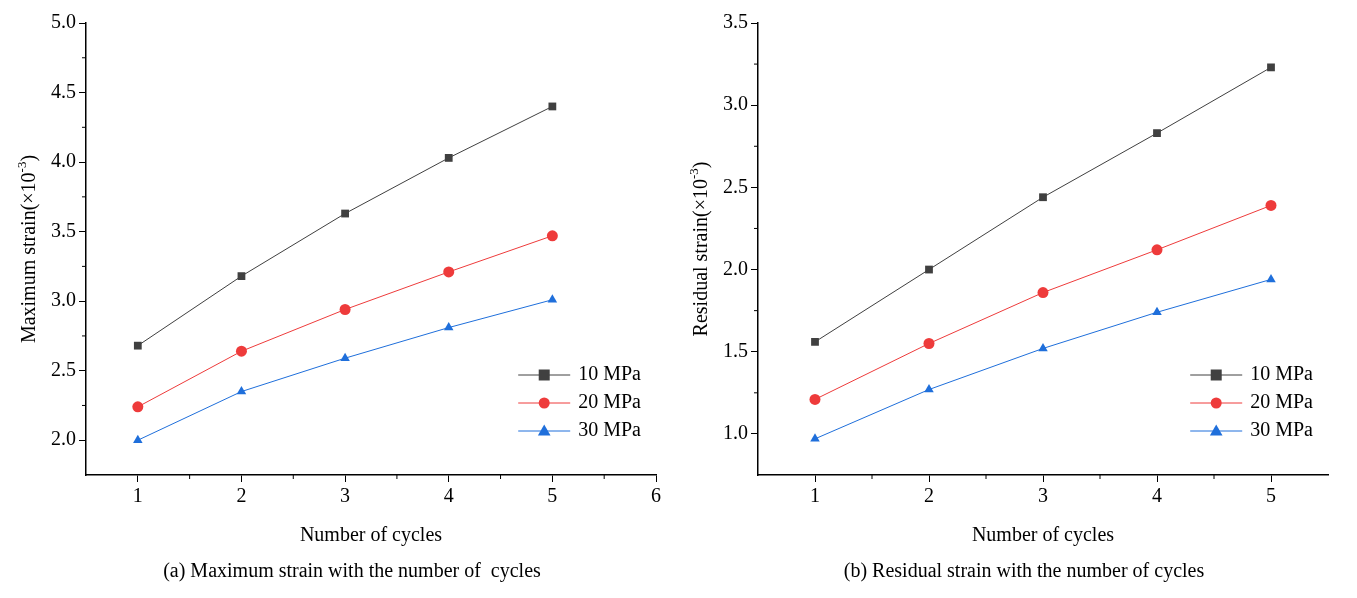 This screenshot has height=598, width=1357. I want to click on y-tick-label: 4.5, so click(63, 90).